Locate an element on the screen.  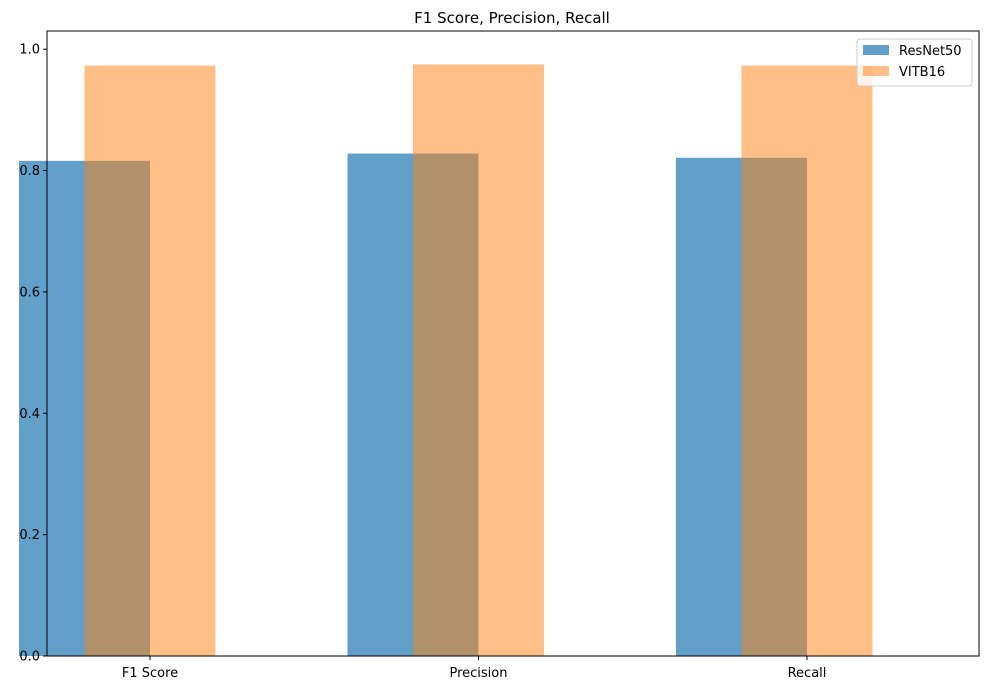
bar-vitb16-precision is located at coordinates (478, 360).